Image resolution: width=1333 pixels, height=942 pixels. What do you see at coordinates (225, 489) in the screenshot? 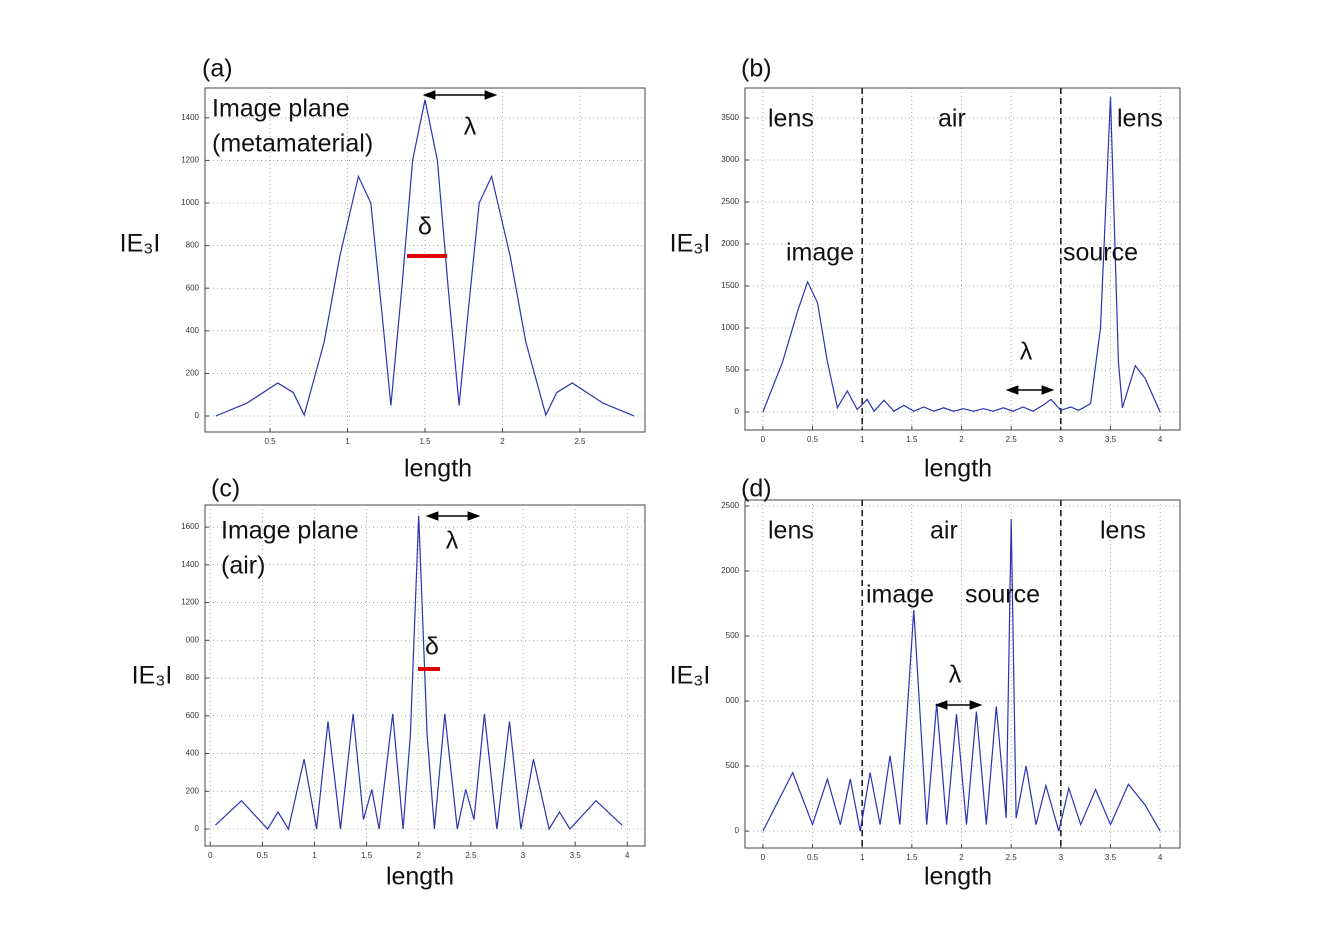
I see `panel-label: (c)` at bounding box center [225, 489].